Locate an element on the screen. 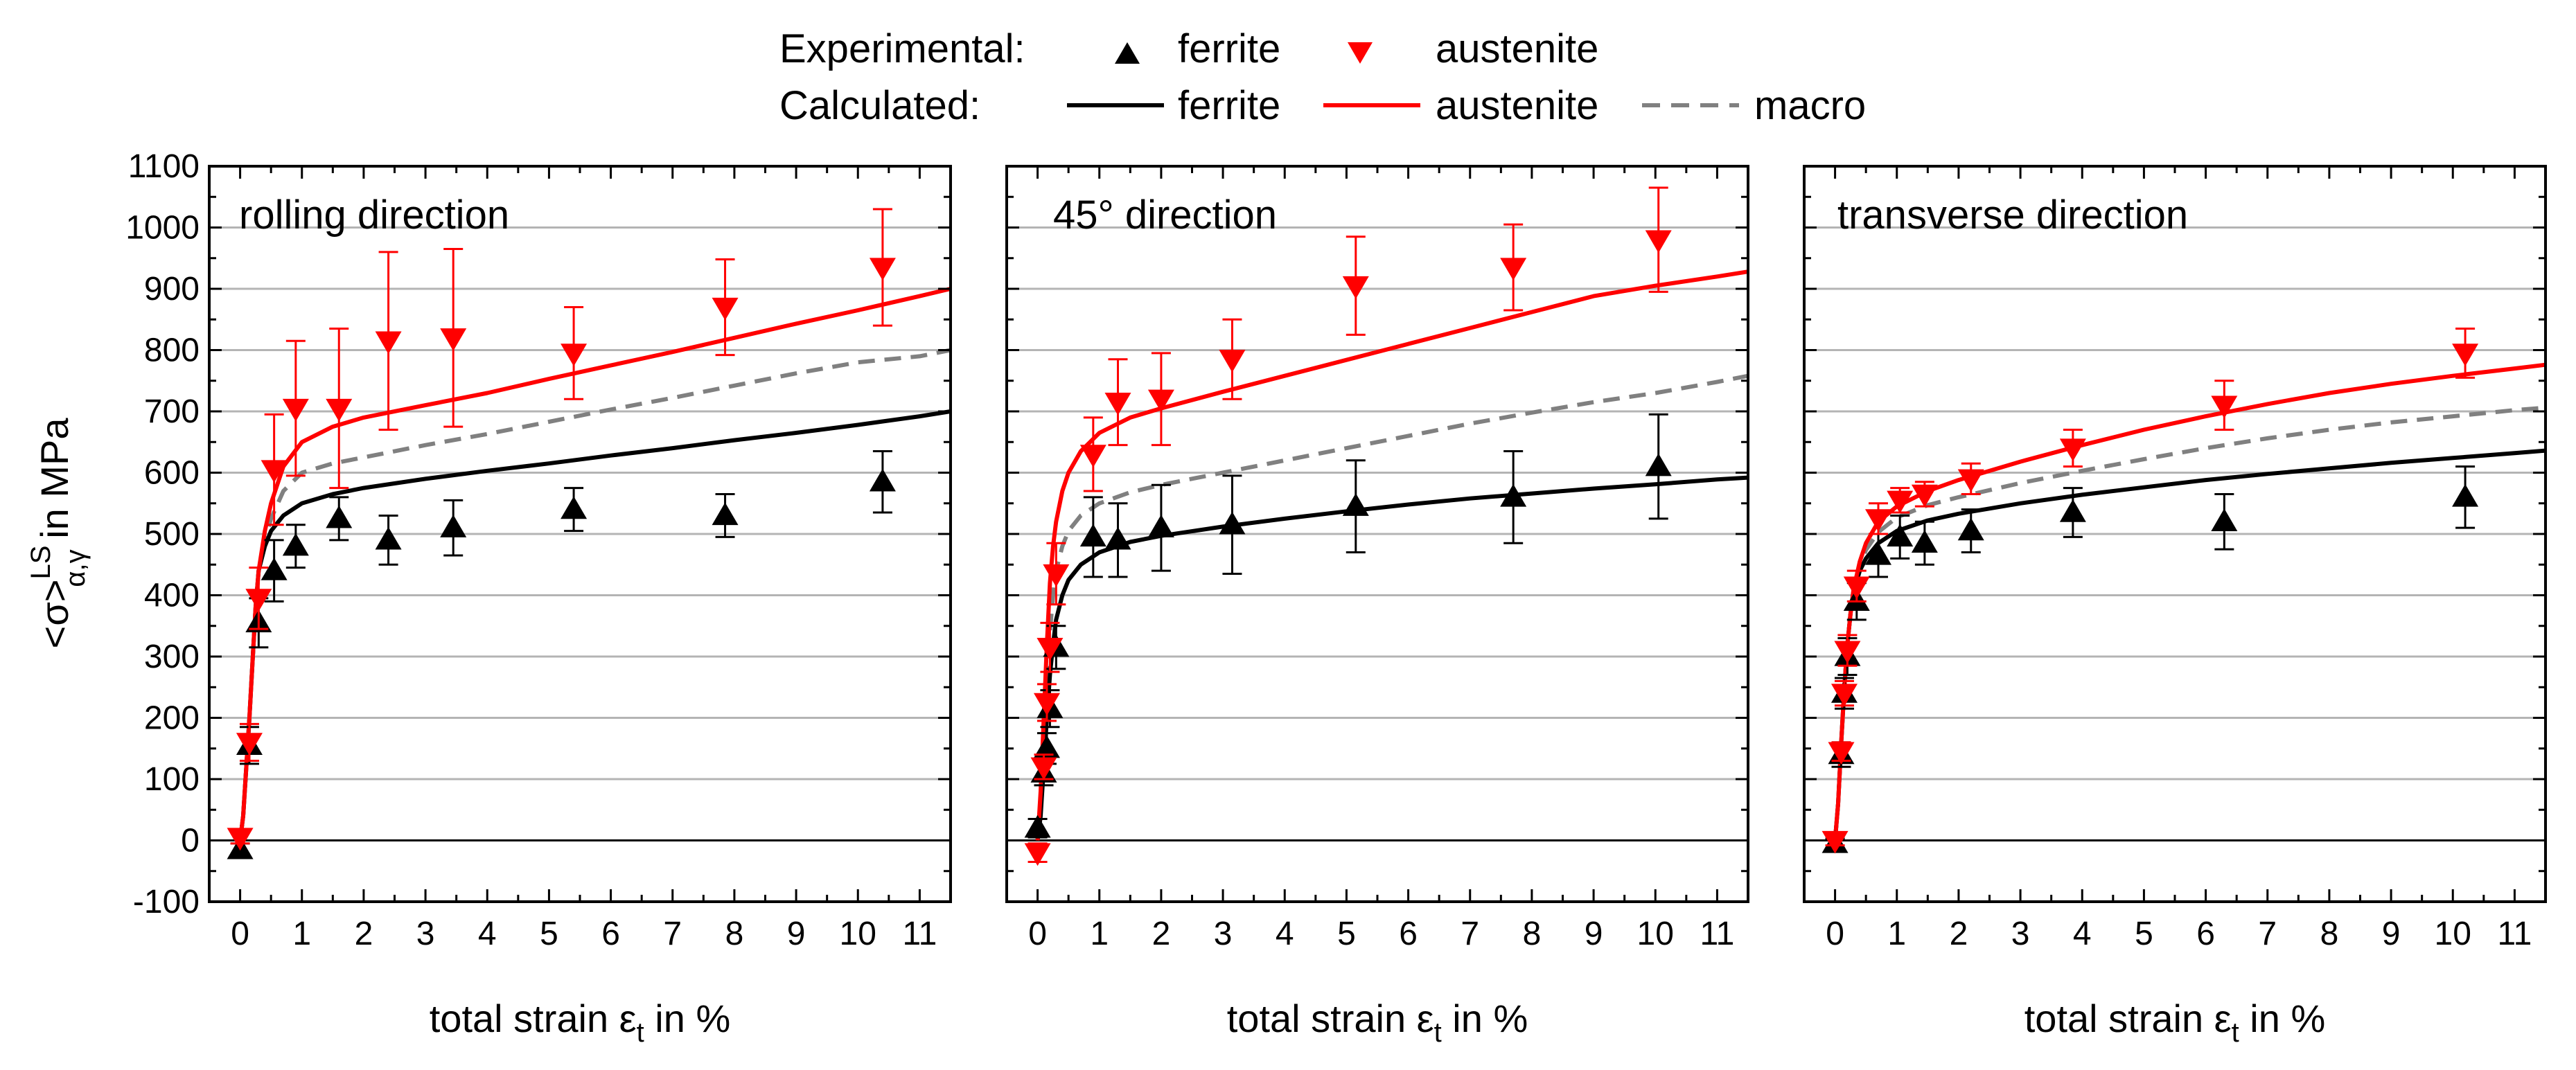 The width and height of the screenshot is (2576, 1070). y-tick-label: 700 is located at coordinates (172, 411).